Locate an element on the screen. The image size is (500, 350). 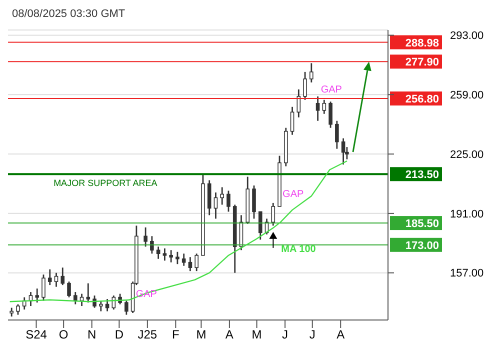
x-tick-label: D is located at coordinates (119, 335).